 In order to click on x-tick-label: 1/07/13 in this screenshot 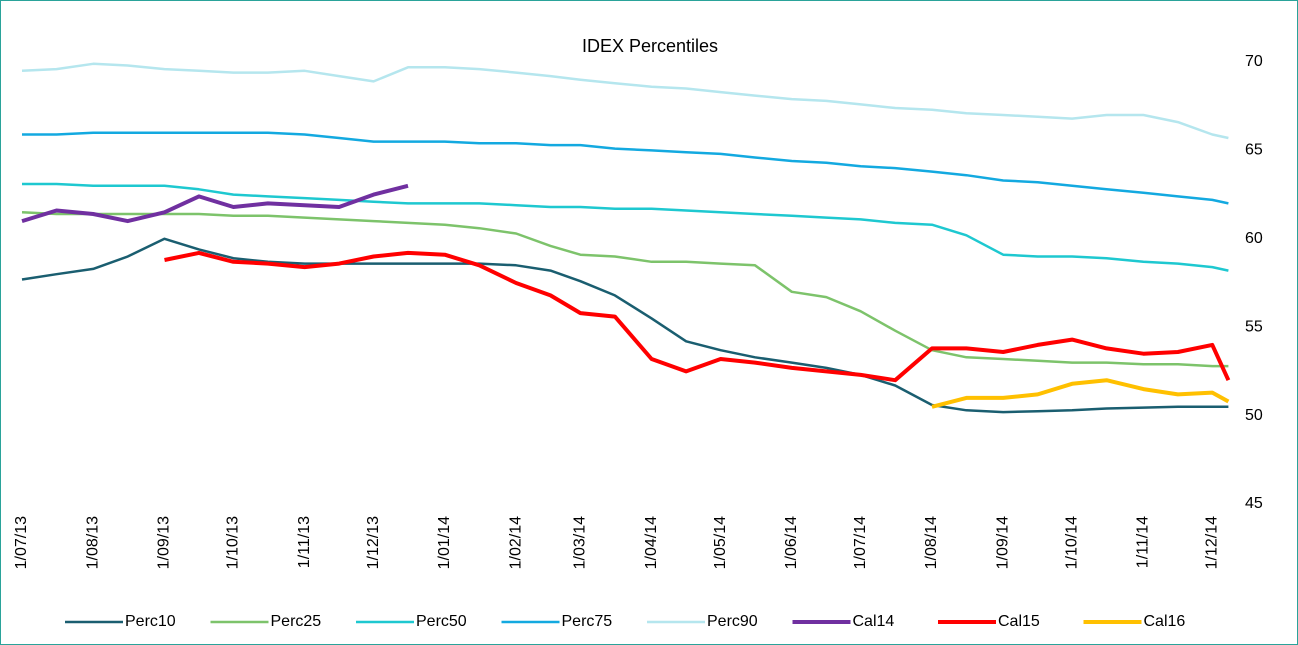, I will do `click(21, 542)`.